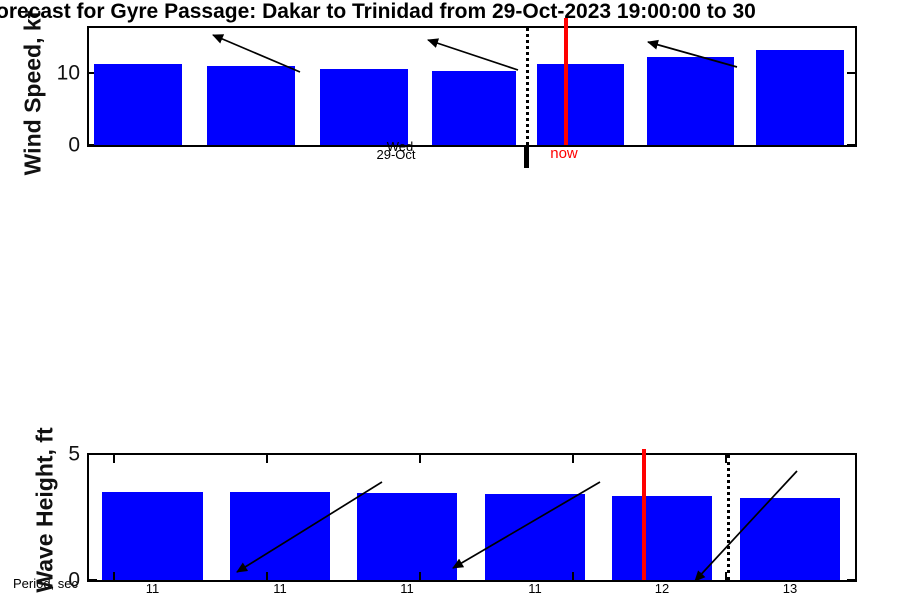  I want to click on period-value-label: 12, so click(662, 588).